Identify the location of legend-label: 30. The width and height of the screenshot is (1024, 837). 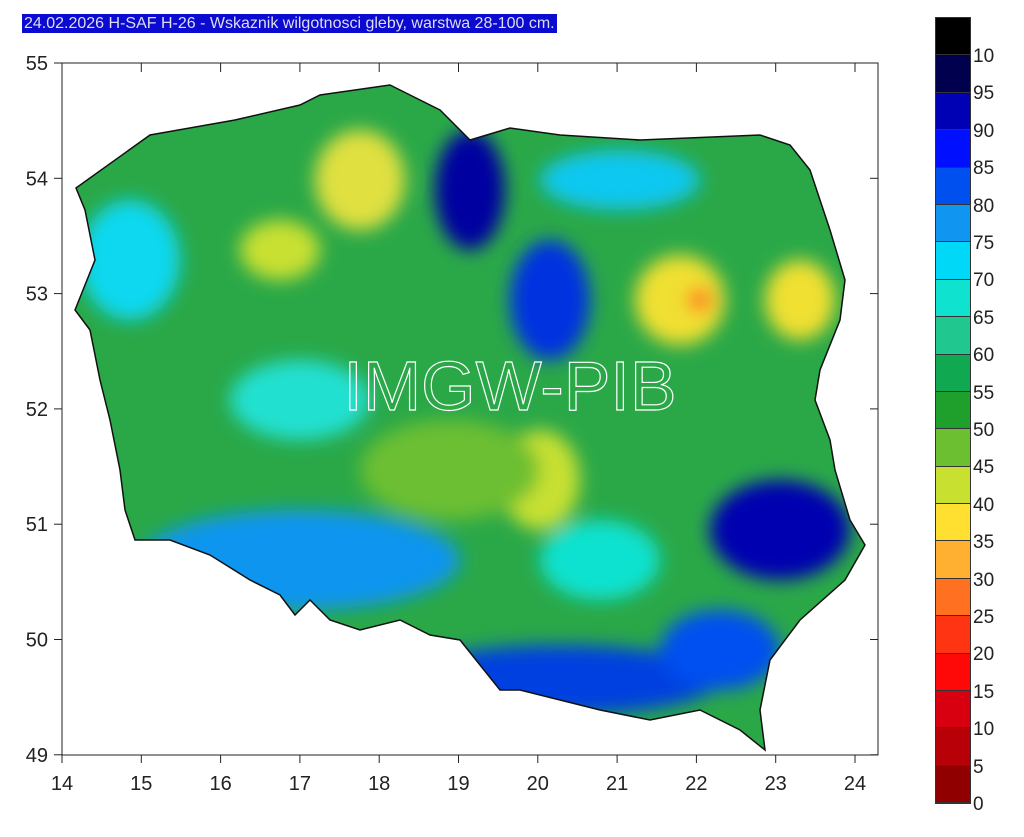
(984, 580).